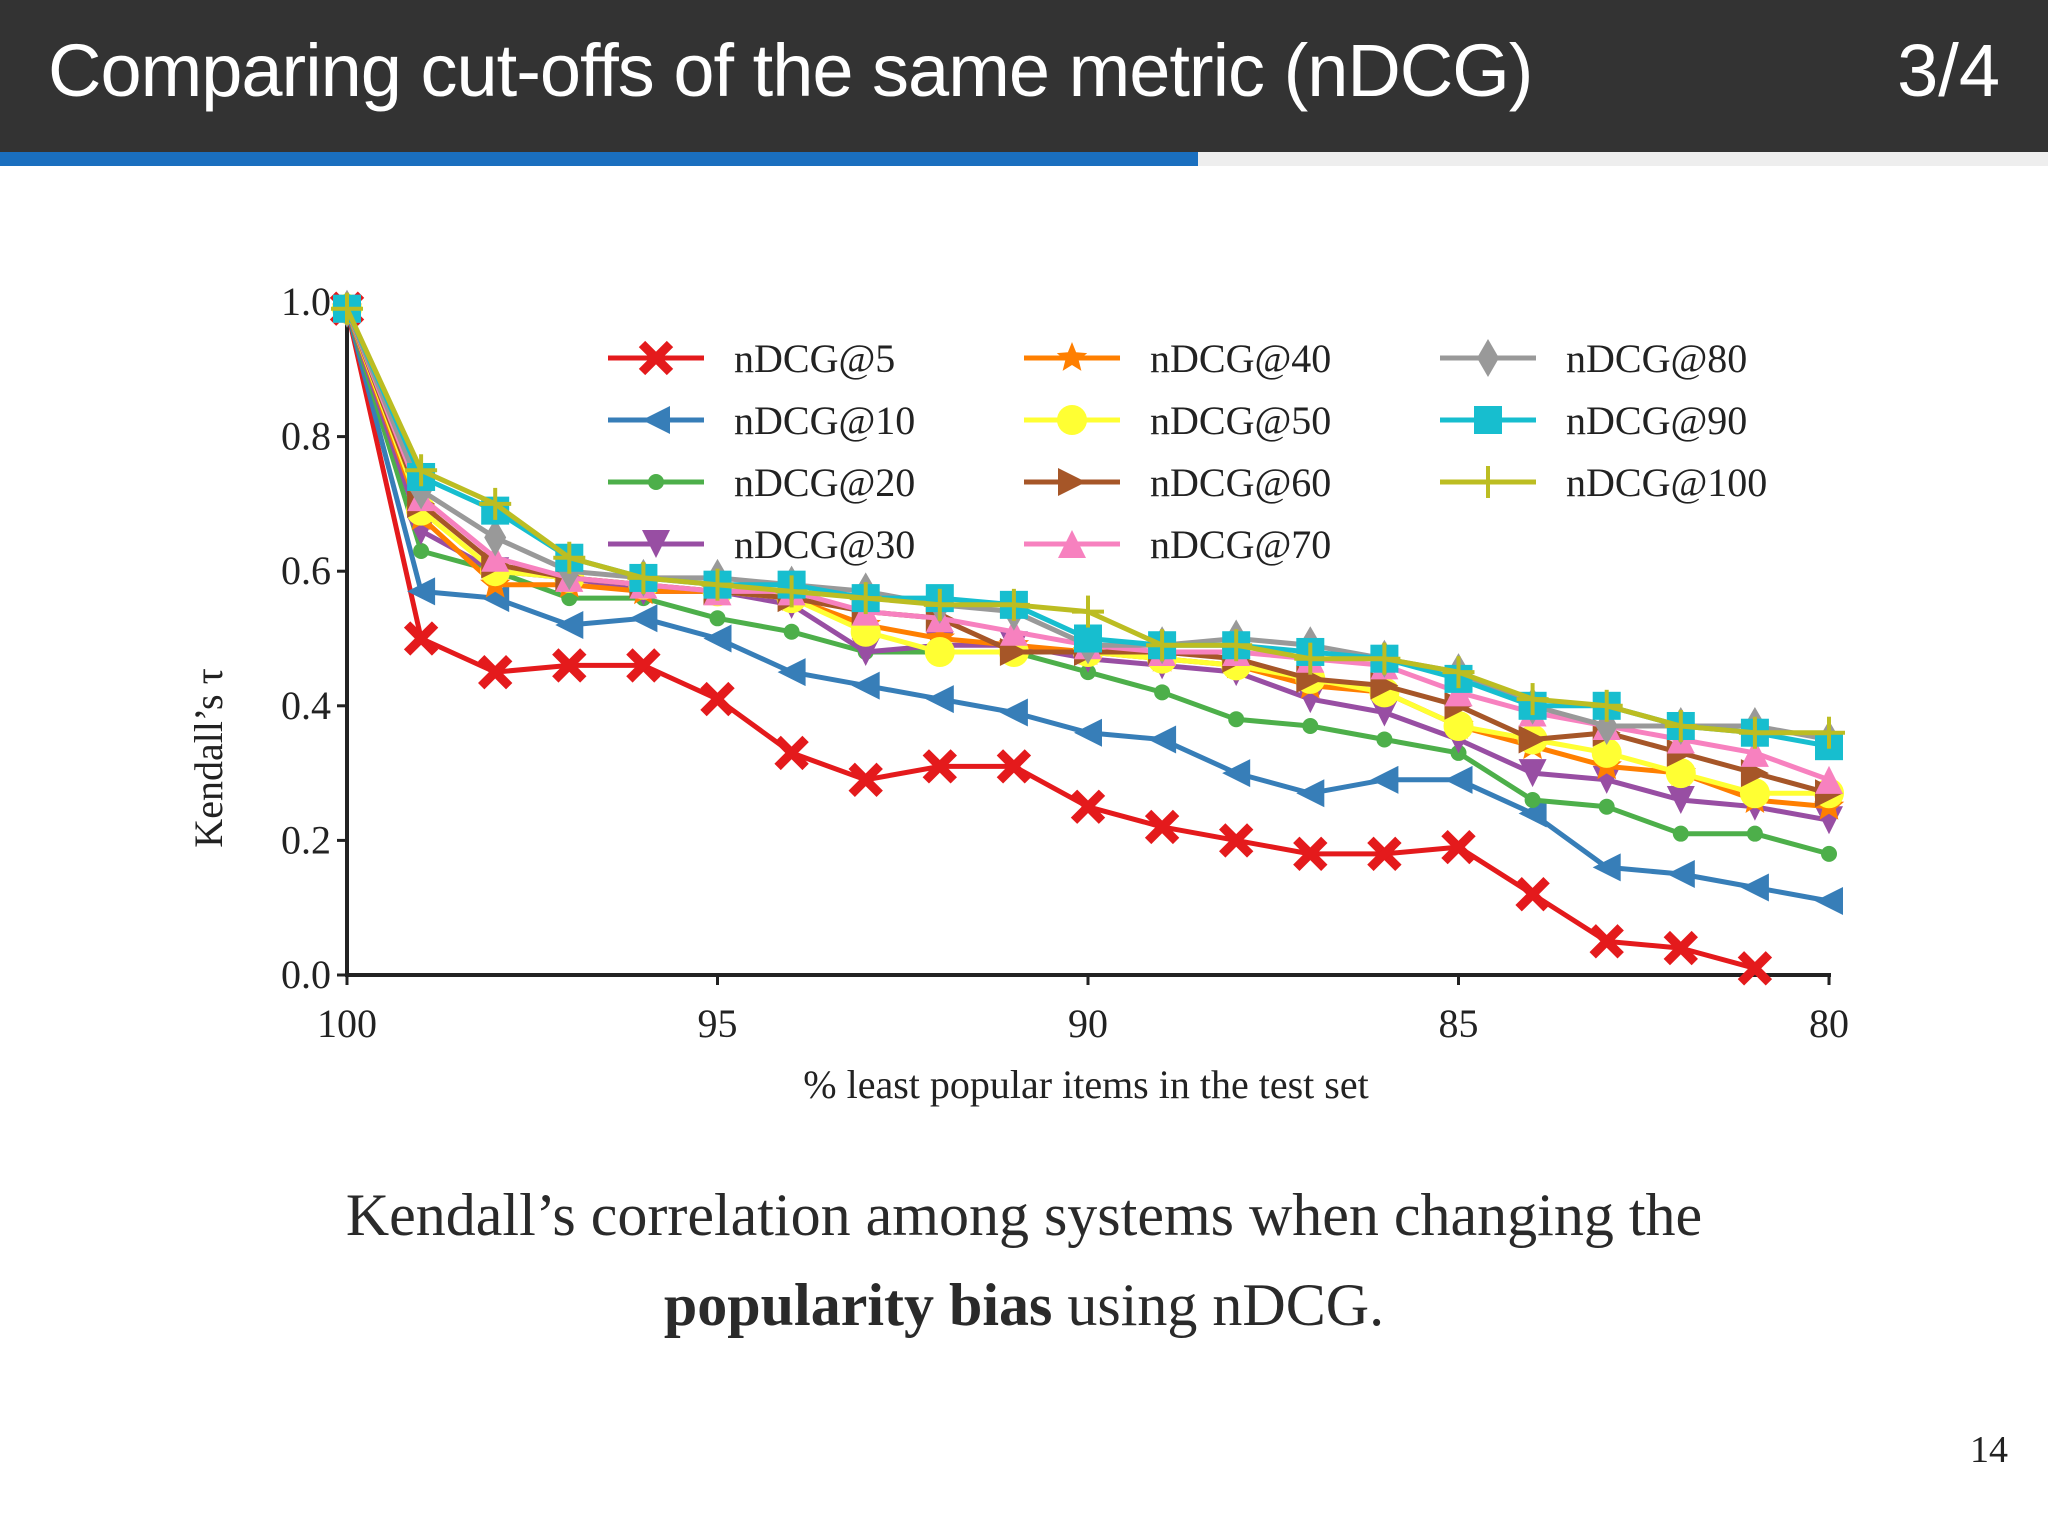  What do you see at coordinates (306, 301) in the screenshot?
I see `y-tick-label: 1.0` at bounding box center [306, 301].